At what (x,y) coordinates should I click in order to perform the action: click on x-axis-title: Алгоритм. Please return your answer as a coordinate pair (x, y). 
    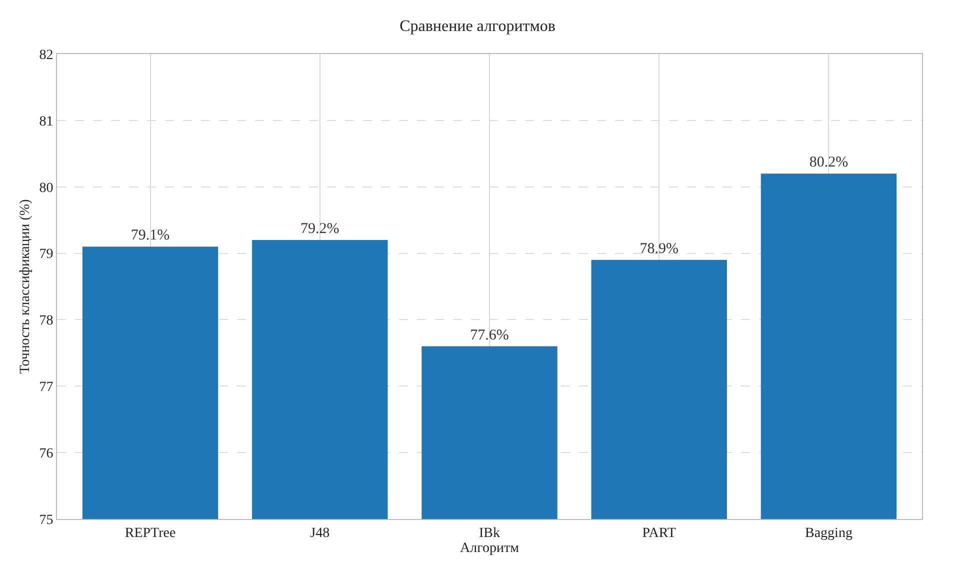
    Looking at the image, I should click on (490, 548).